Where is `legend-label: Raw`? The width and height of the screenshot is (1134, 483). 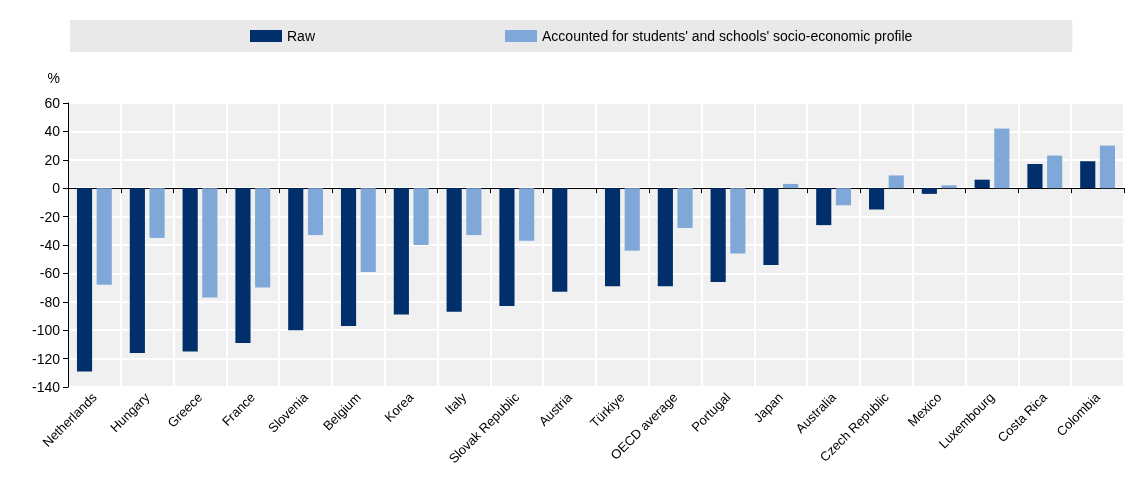
legend-label: Raw is located at coordinates (301, 36).